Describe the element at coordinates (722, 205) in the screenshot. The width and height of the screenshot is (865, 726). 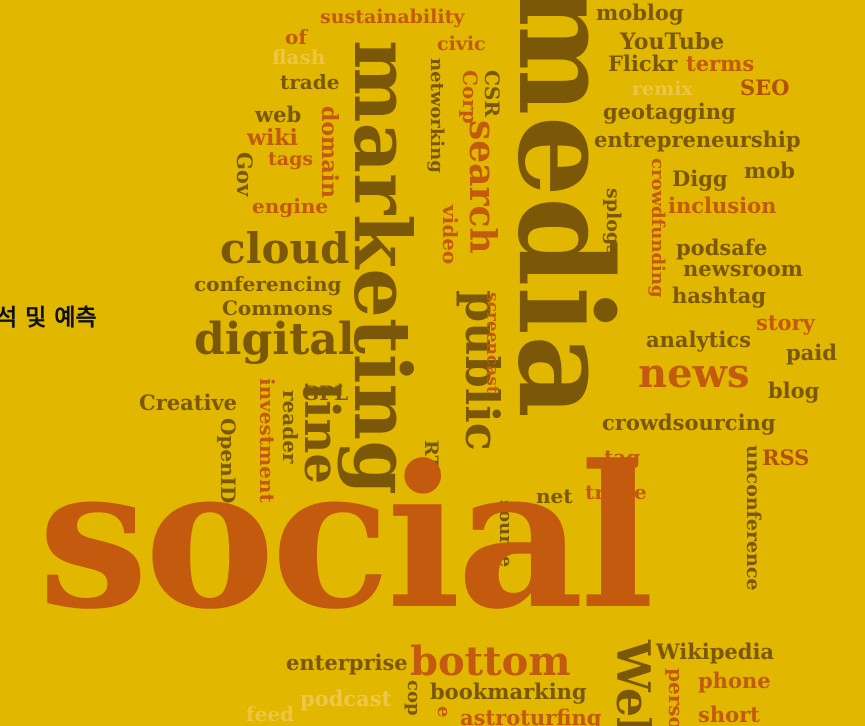
I see `word-inclusion: inclusion` at that location.